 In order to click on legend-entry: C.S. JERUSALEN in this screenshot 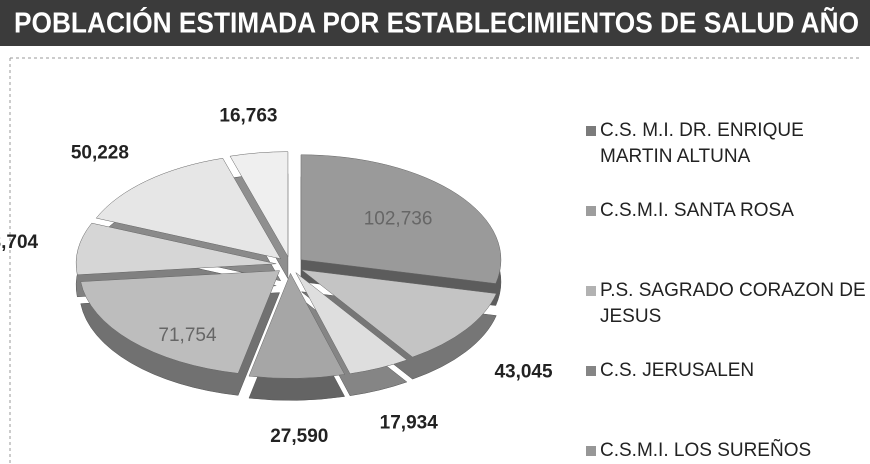, I will do `click(728, 371)`.